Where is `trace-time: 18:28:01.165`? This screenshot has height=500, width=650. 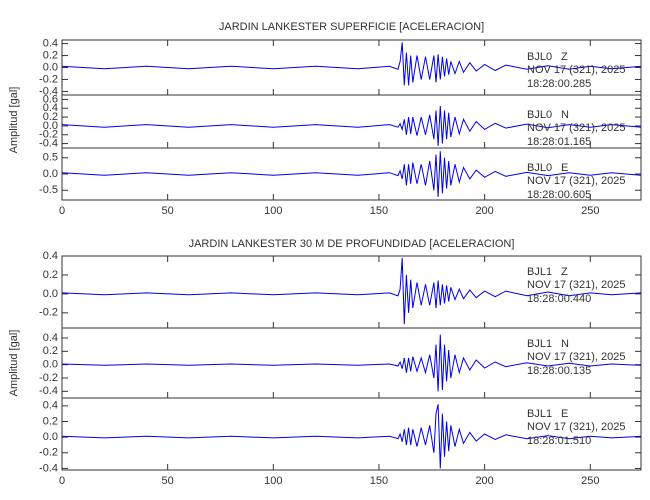 trace-time: 18:28:01.165 is located at coordinates (559, 142).